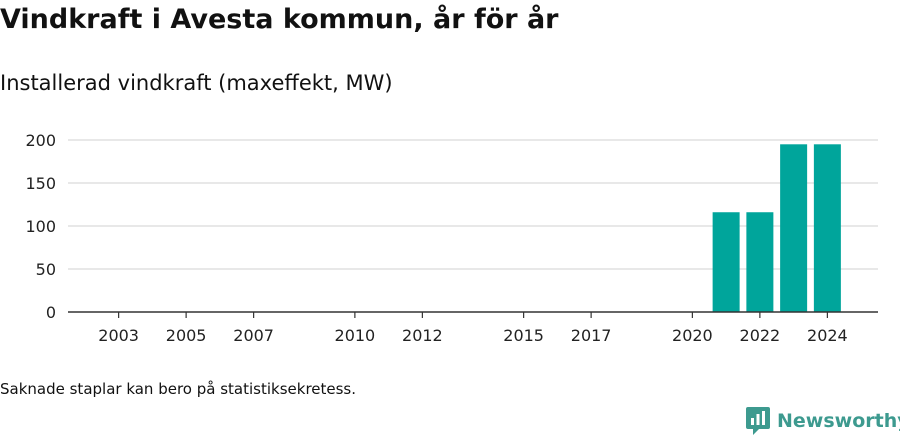 The height and width of the screenshot is (439, 900). Describe the element at coordinates (51, 312) in the screenshot. I see `y-tick-label: 0` at that location.